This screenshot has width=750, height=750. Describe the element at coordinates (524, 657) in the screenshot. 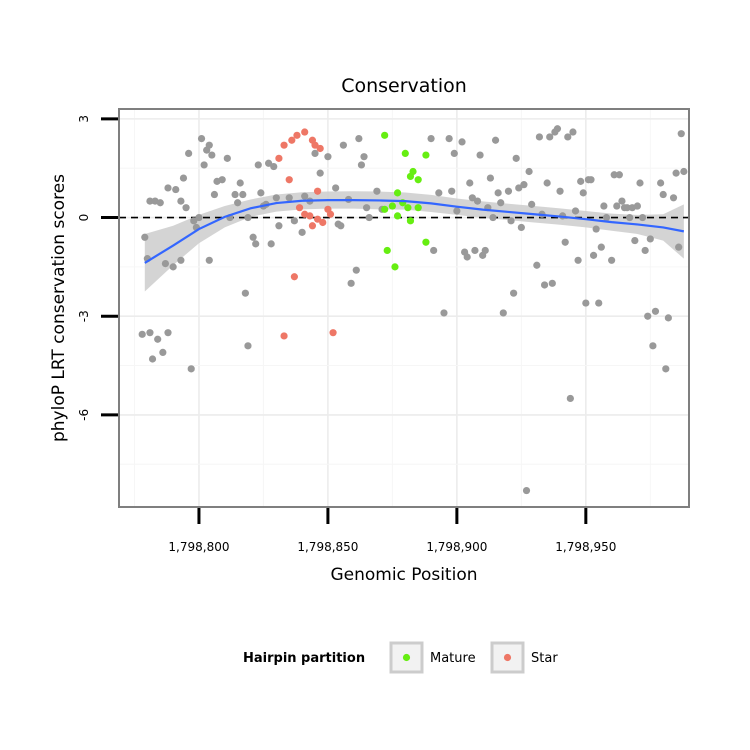

I see `legend-item-star: Star` at that location.